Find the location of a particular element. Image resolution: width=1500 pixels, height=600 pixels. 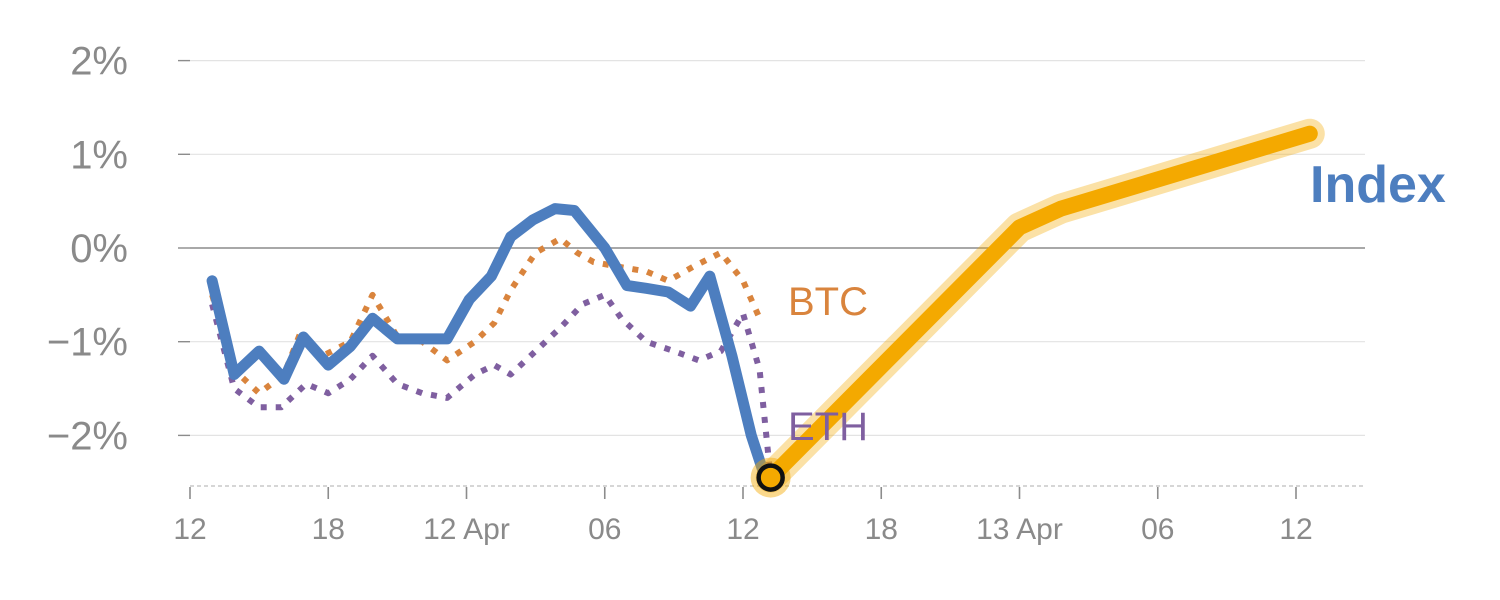

y-tick-label-4: −2% is located at coordinates (87, 436).